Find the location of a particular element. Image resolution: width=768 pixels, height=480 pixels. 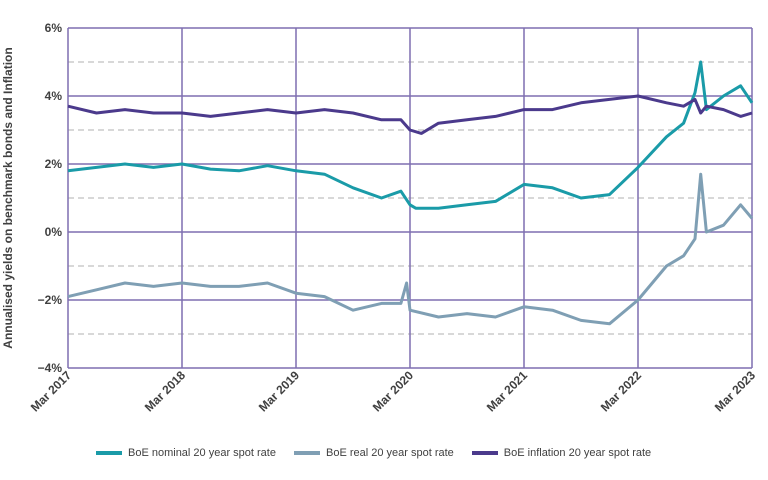

legend-item-nominal: BoE nominal 20 year spot rate is located at coordinates (186, 453).